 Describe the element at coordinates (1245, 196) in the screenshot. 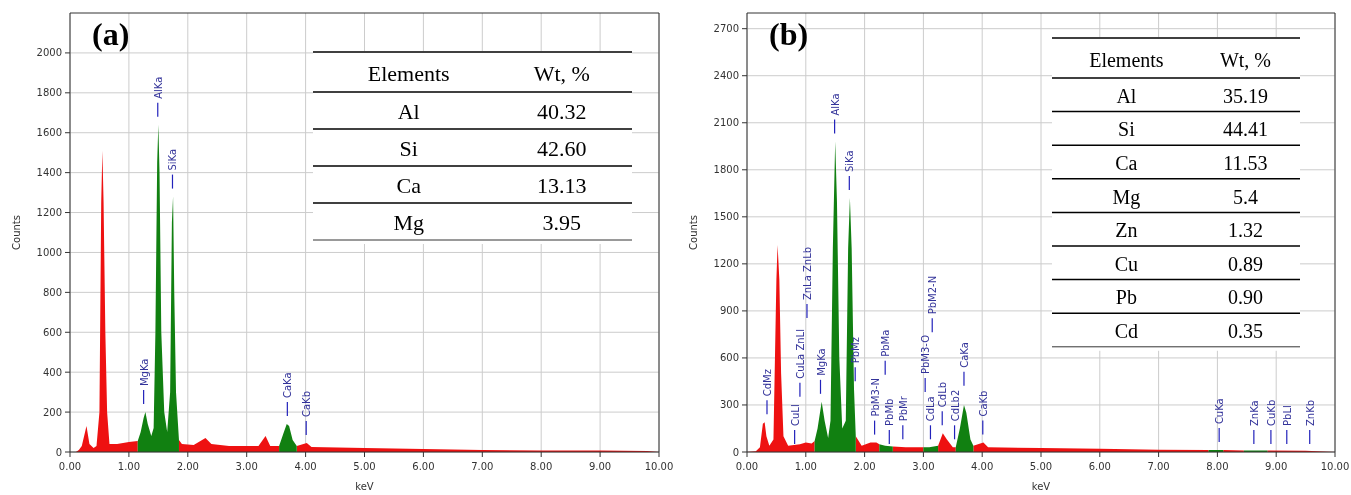

I see `data-label: 5.4` at that location.